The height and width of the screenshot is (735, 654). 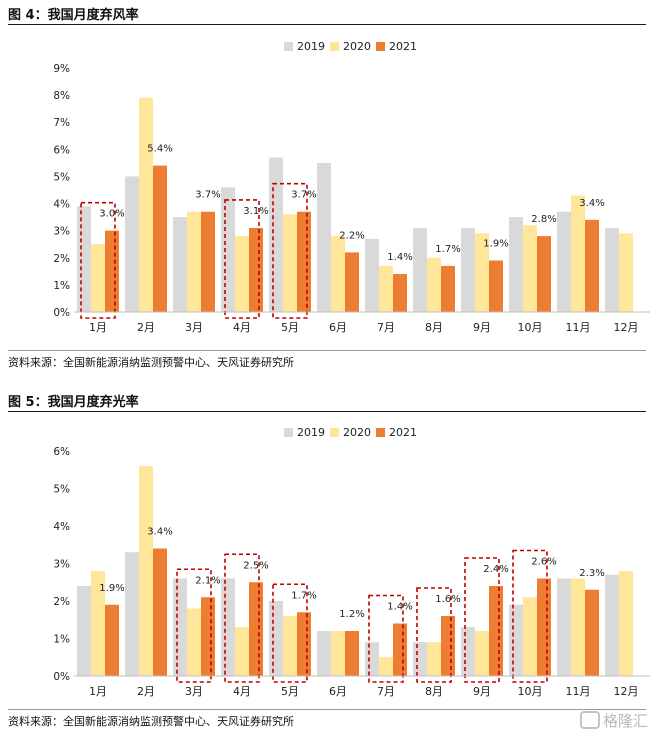 What do you see at coordinates (98, 327) in the screenshot?
I see `wind-xtick-label: 1月` at bounding box center [98, 327].